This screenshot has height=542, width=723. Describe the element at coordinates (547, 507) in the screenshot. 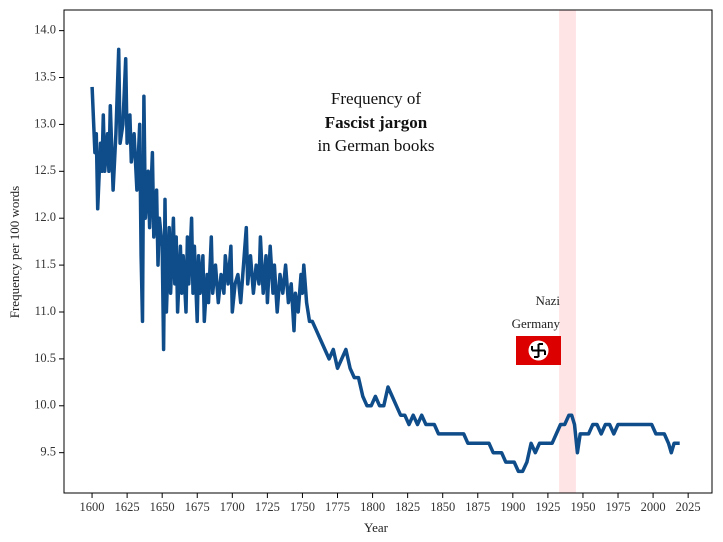

I see `x-tick-label: 1925` at that location.